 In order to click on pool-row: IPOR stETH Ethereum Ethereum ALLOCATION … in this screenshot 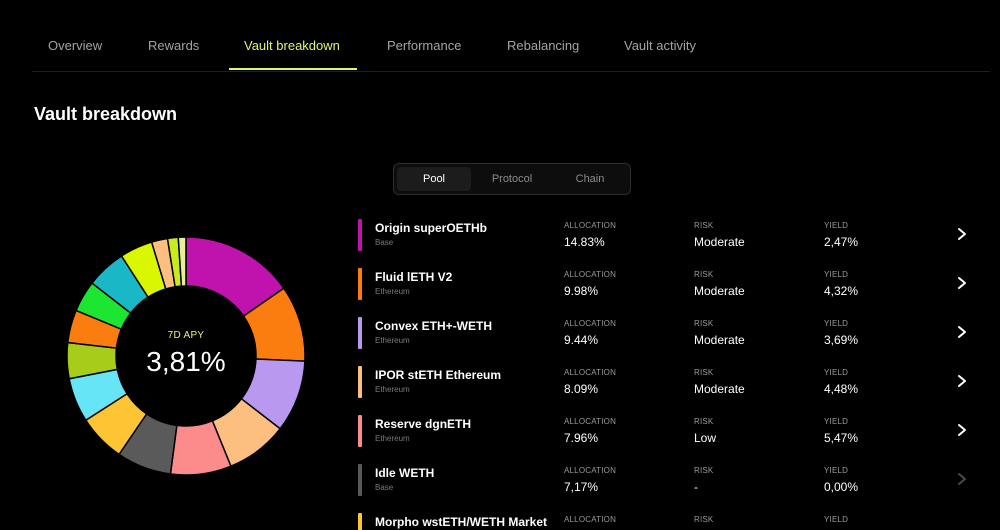, I will do `click(668, 386)`.